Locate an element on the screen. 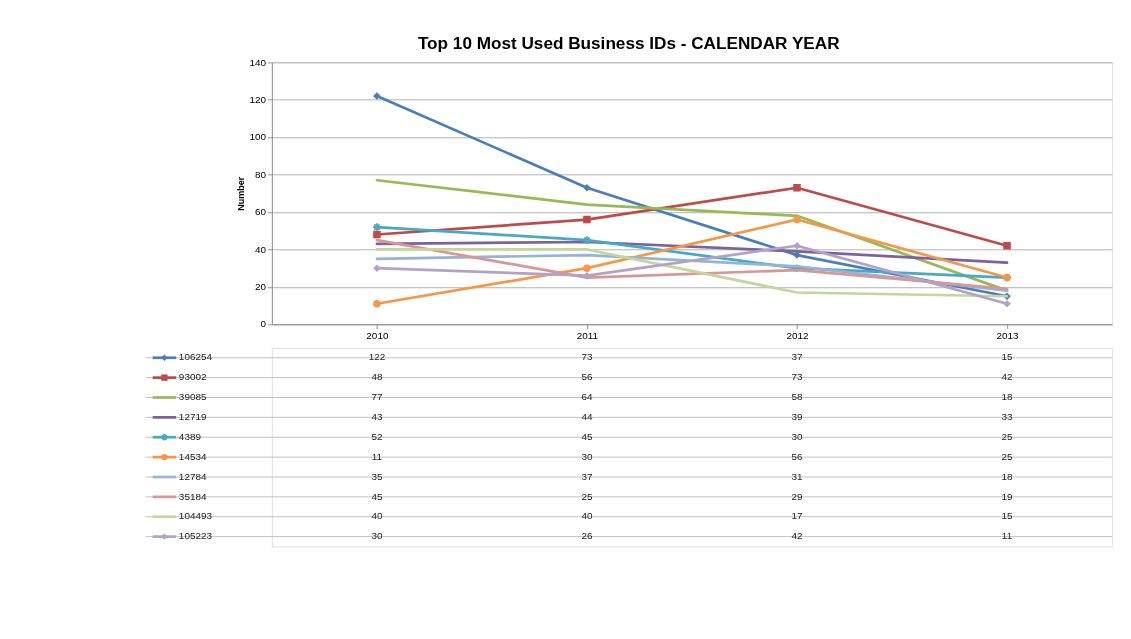 Image resolution: width=1131 pixels, height=639 pixels. data-label: 77 is located at coordinates (377, 397).